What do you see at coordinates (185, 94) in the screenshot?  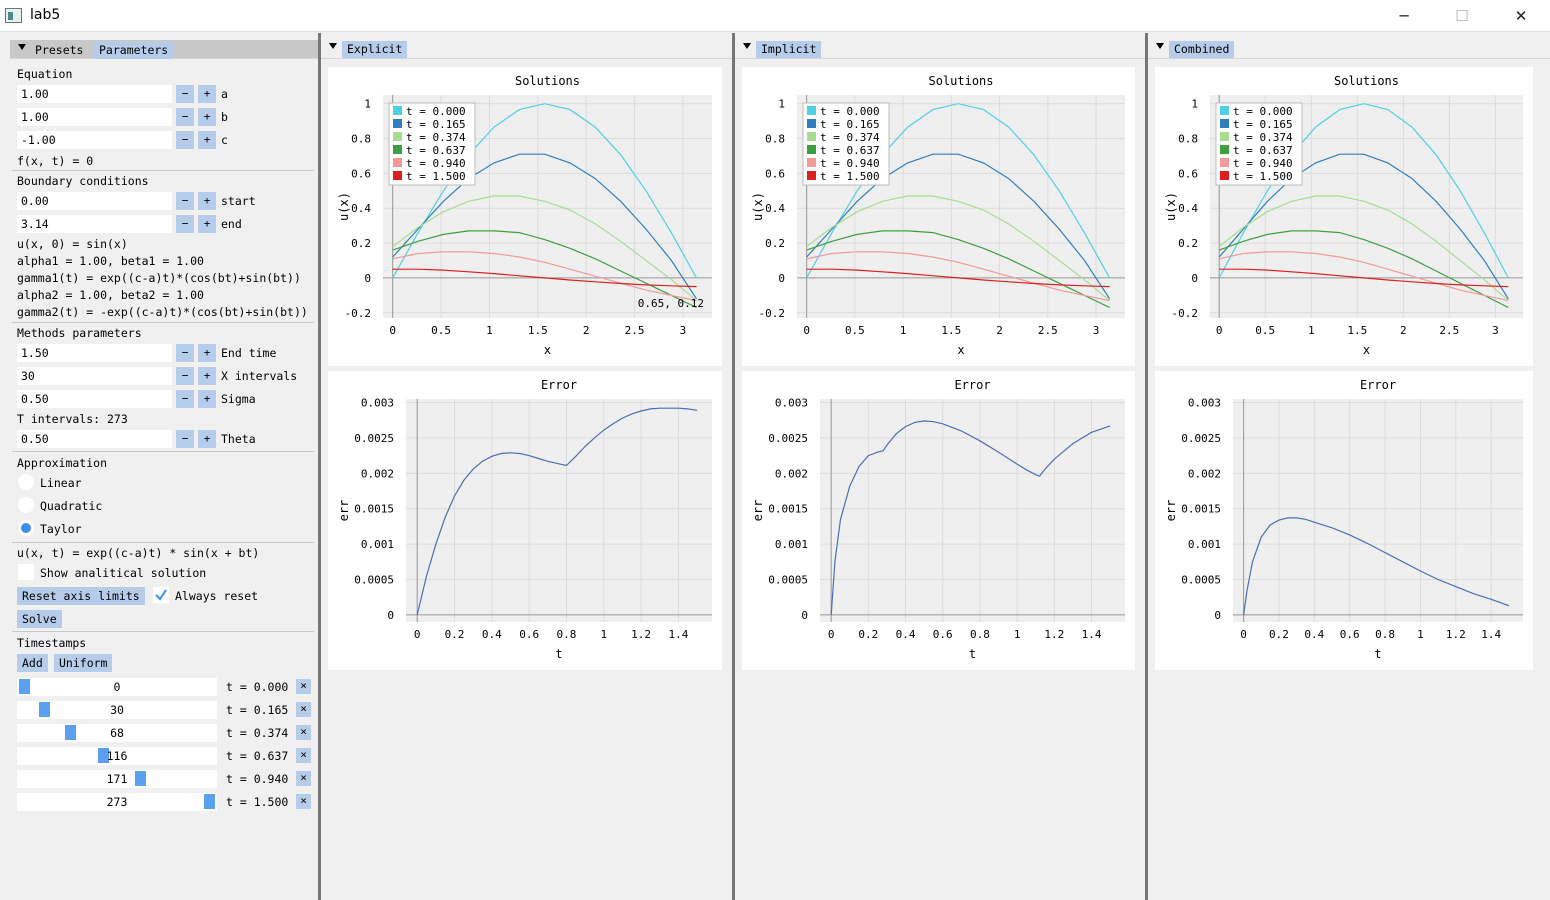 I see `a-minus-button: −` at bounding box center [185, 94].